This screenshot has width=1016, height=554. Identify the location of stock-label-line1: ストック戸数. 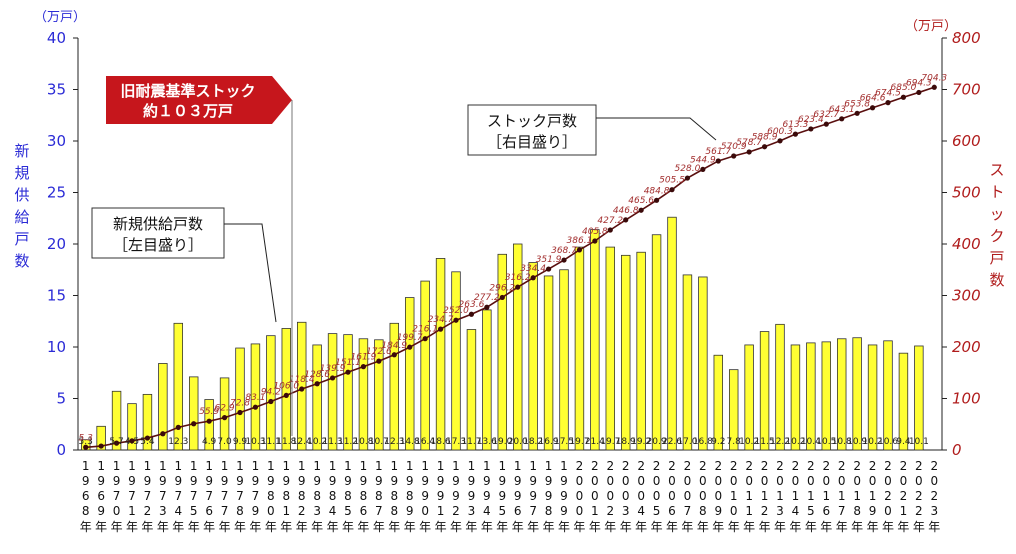
(532, 121).